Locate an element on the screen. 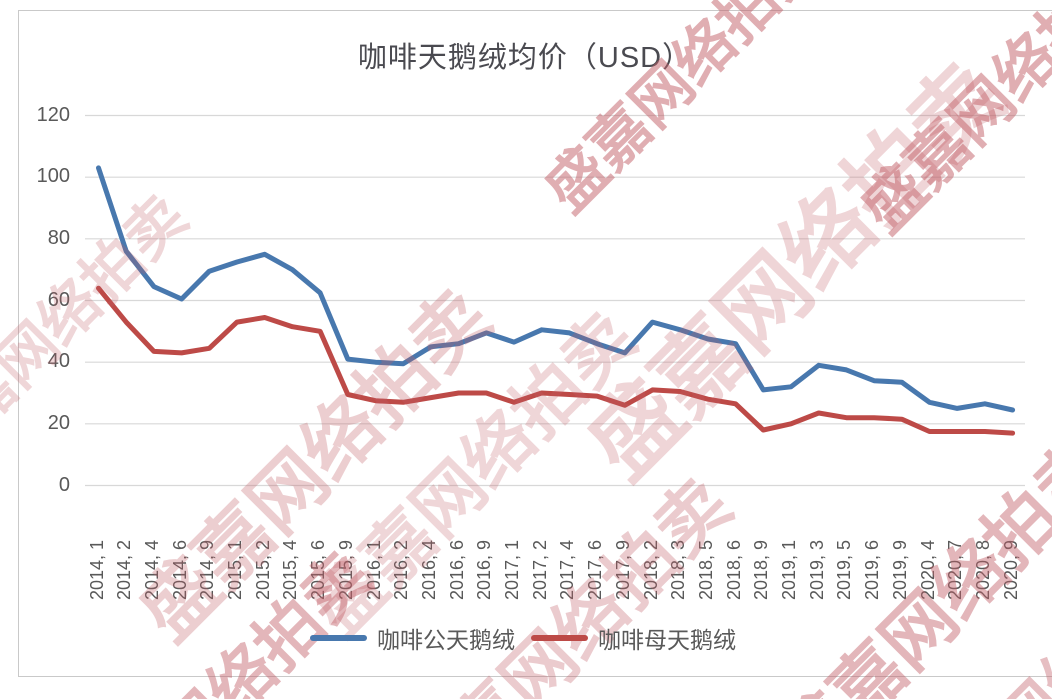  x-tick-label: 2020, 9 is located at coordinates (1011, 569).